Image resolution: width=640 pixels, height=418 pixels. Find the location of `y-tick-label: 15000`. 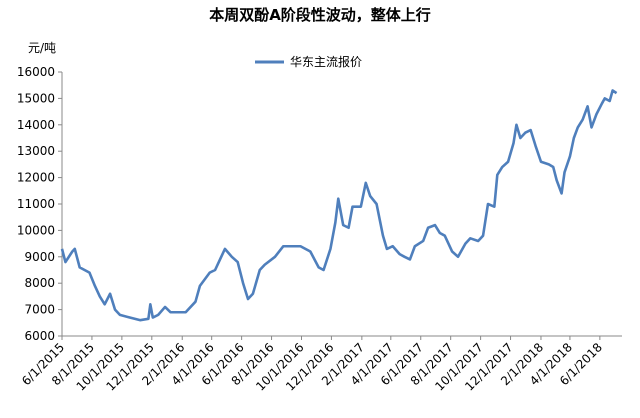

y-tick-label: 15000 is located at coordinates (36, 98).